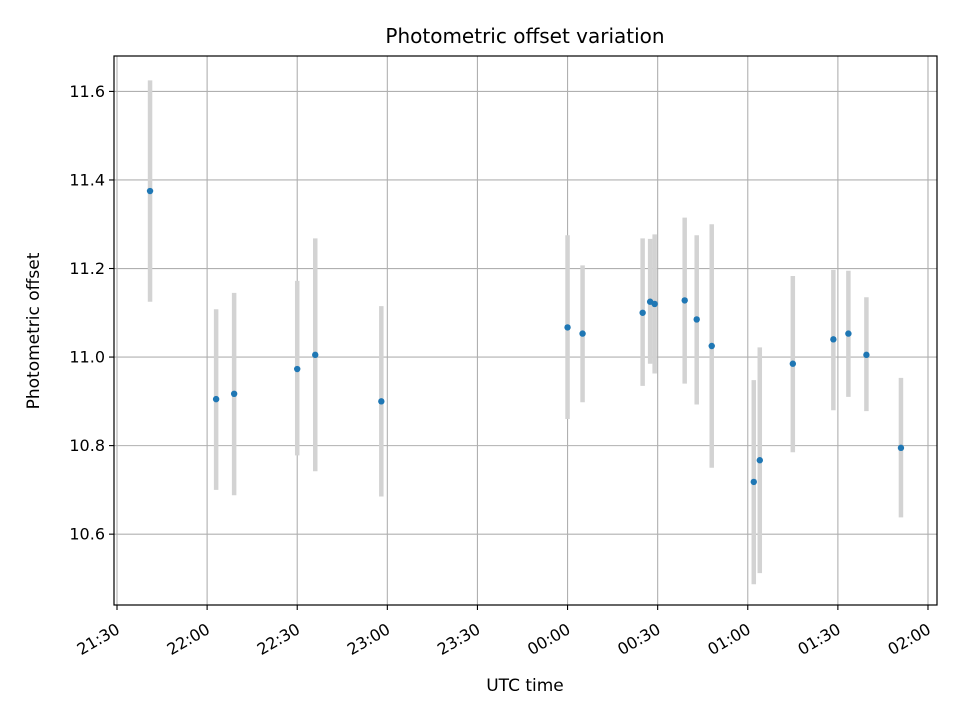  I want to click on x-tick-label: 22:00, so click(188, 639).